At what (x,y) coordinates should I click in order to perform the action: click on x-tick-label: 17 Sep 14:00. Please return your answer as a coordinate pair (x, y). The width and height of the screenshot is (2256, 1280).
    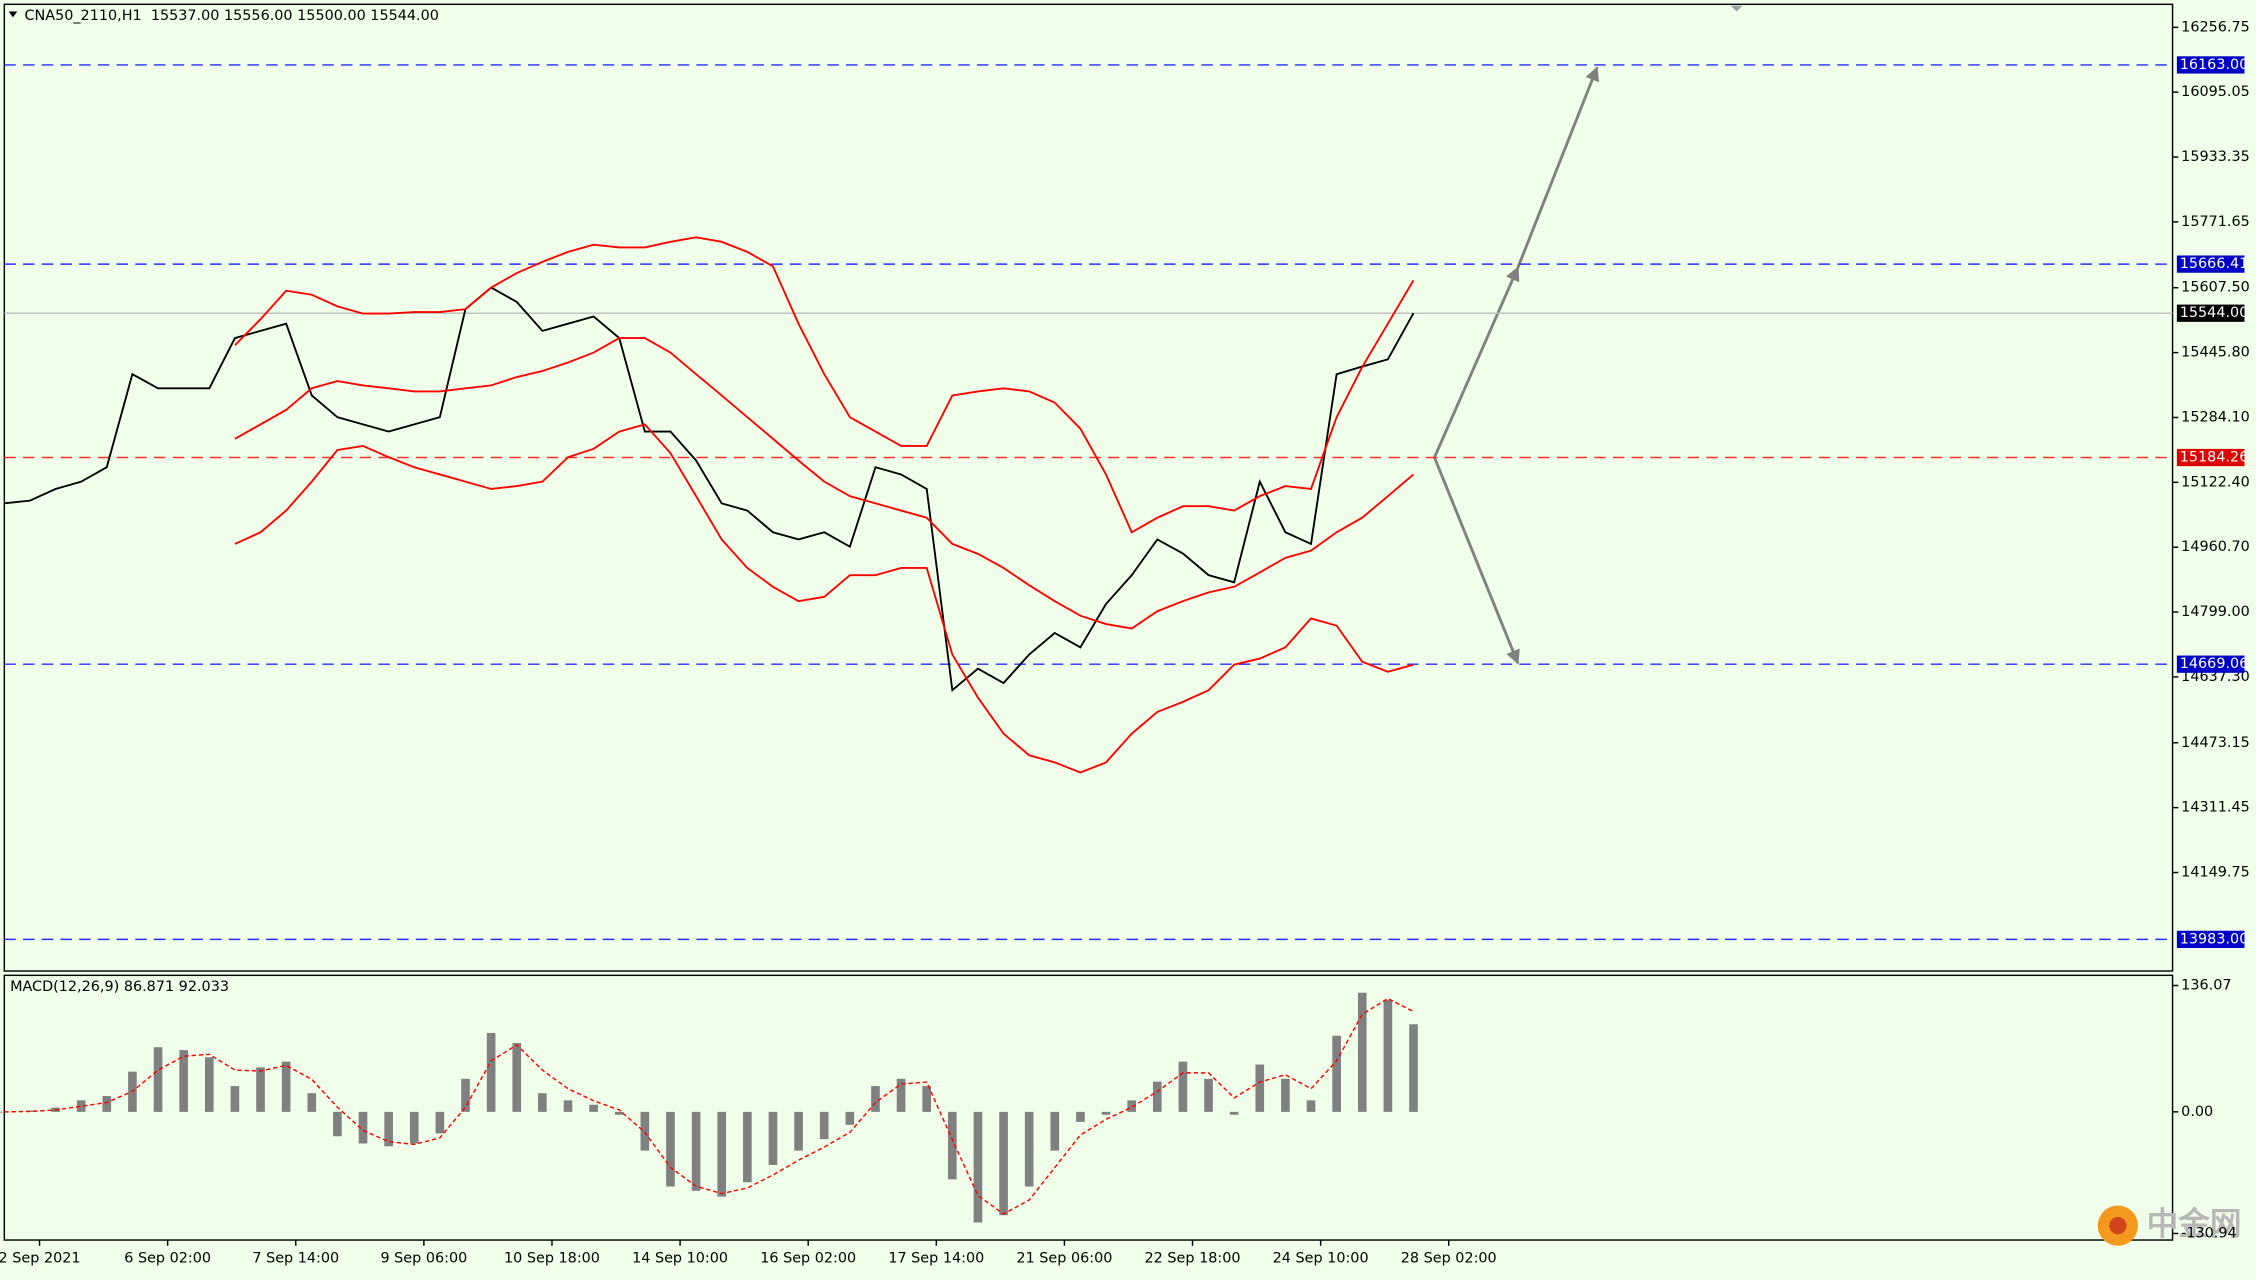
    Looking at the image, I should click on (936, 1259).